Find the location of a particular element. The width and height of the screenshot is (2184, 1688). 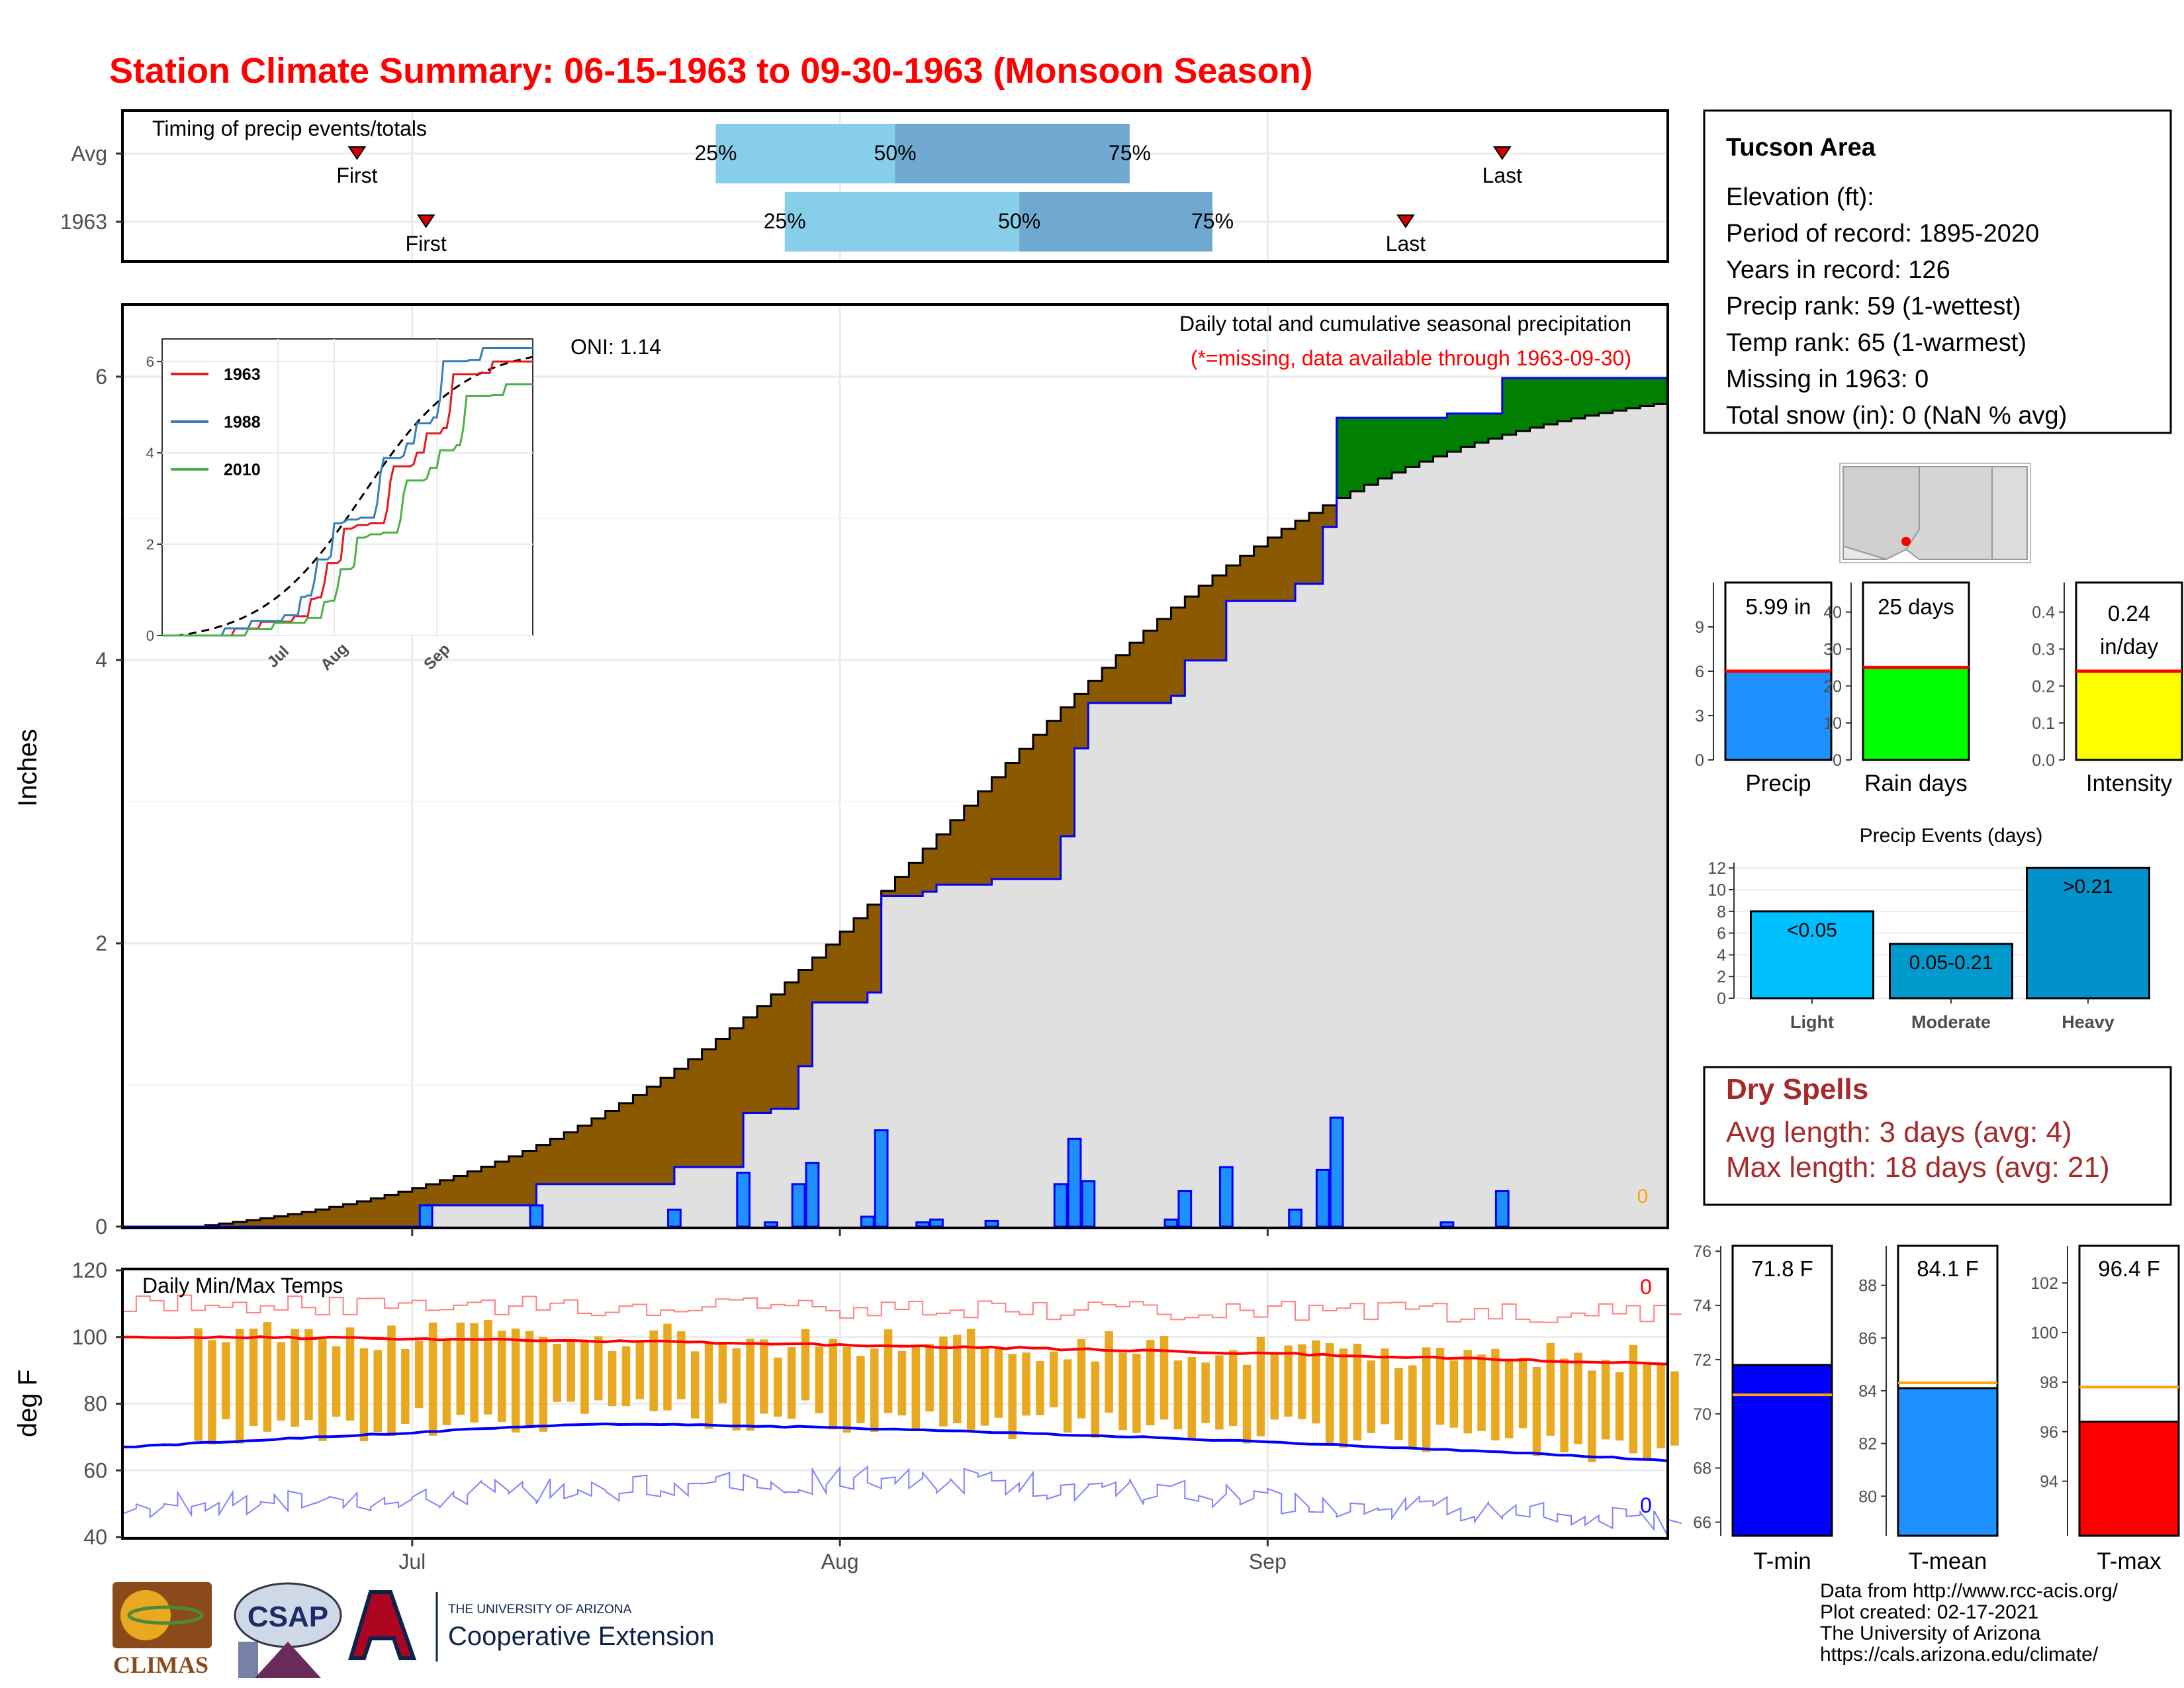

events-bar-label: 0.05-0.21 is located at coordinates (1951, 963).